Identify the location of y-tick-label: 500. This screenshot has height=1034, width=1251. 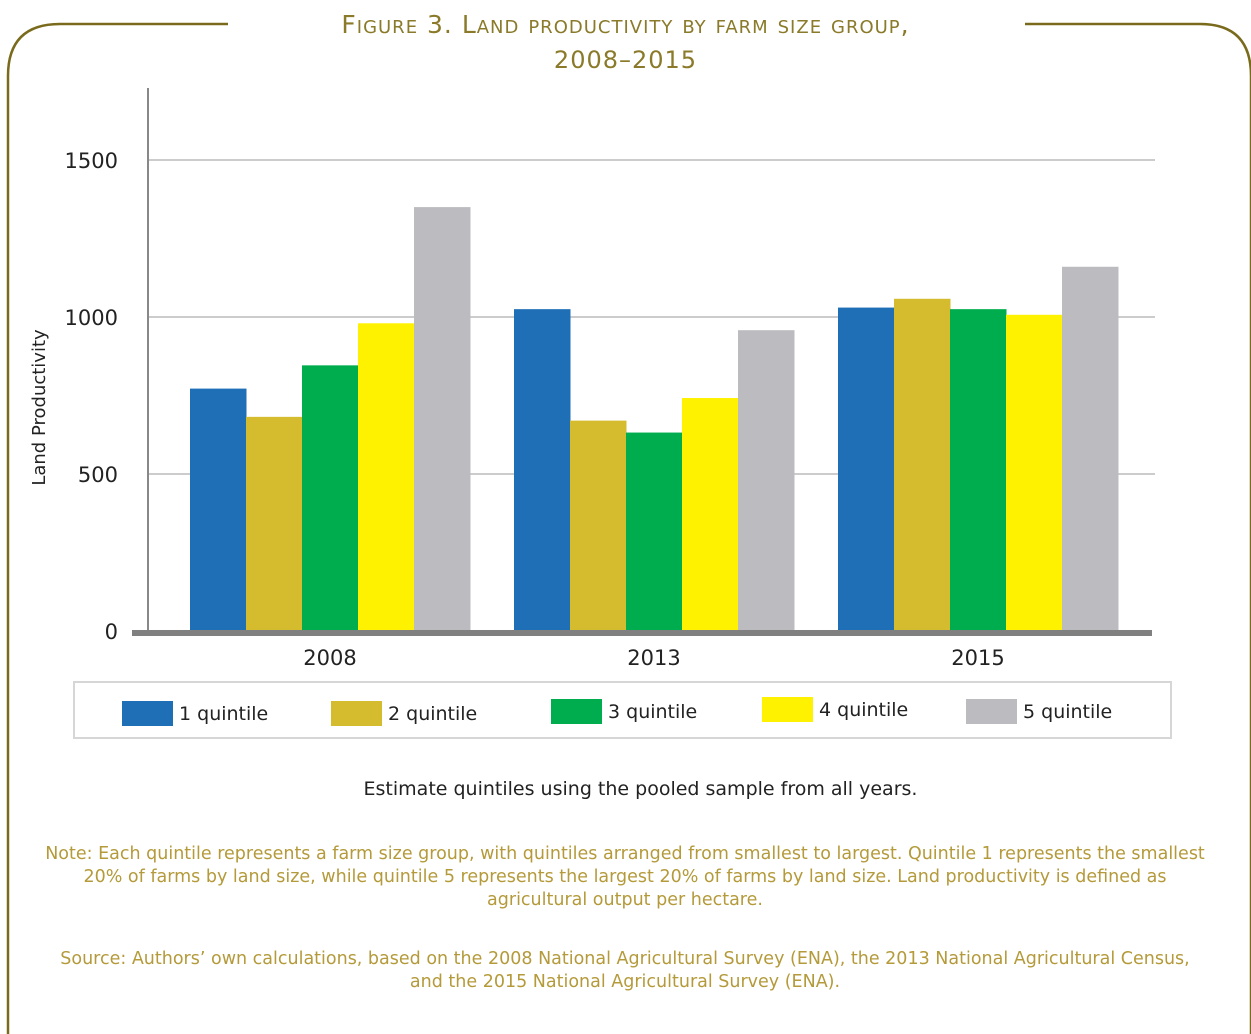
(98, 475).